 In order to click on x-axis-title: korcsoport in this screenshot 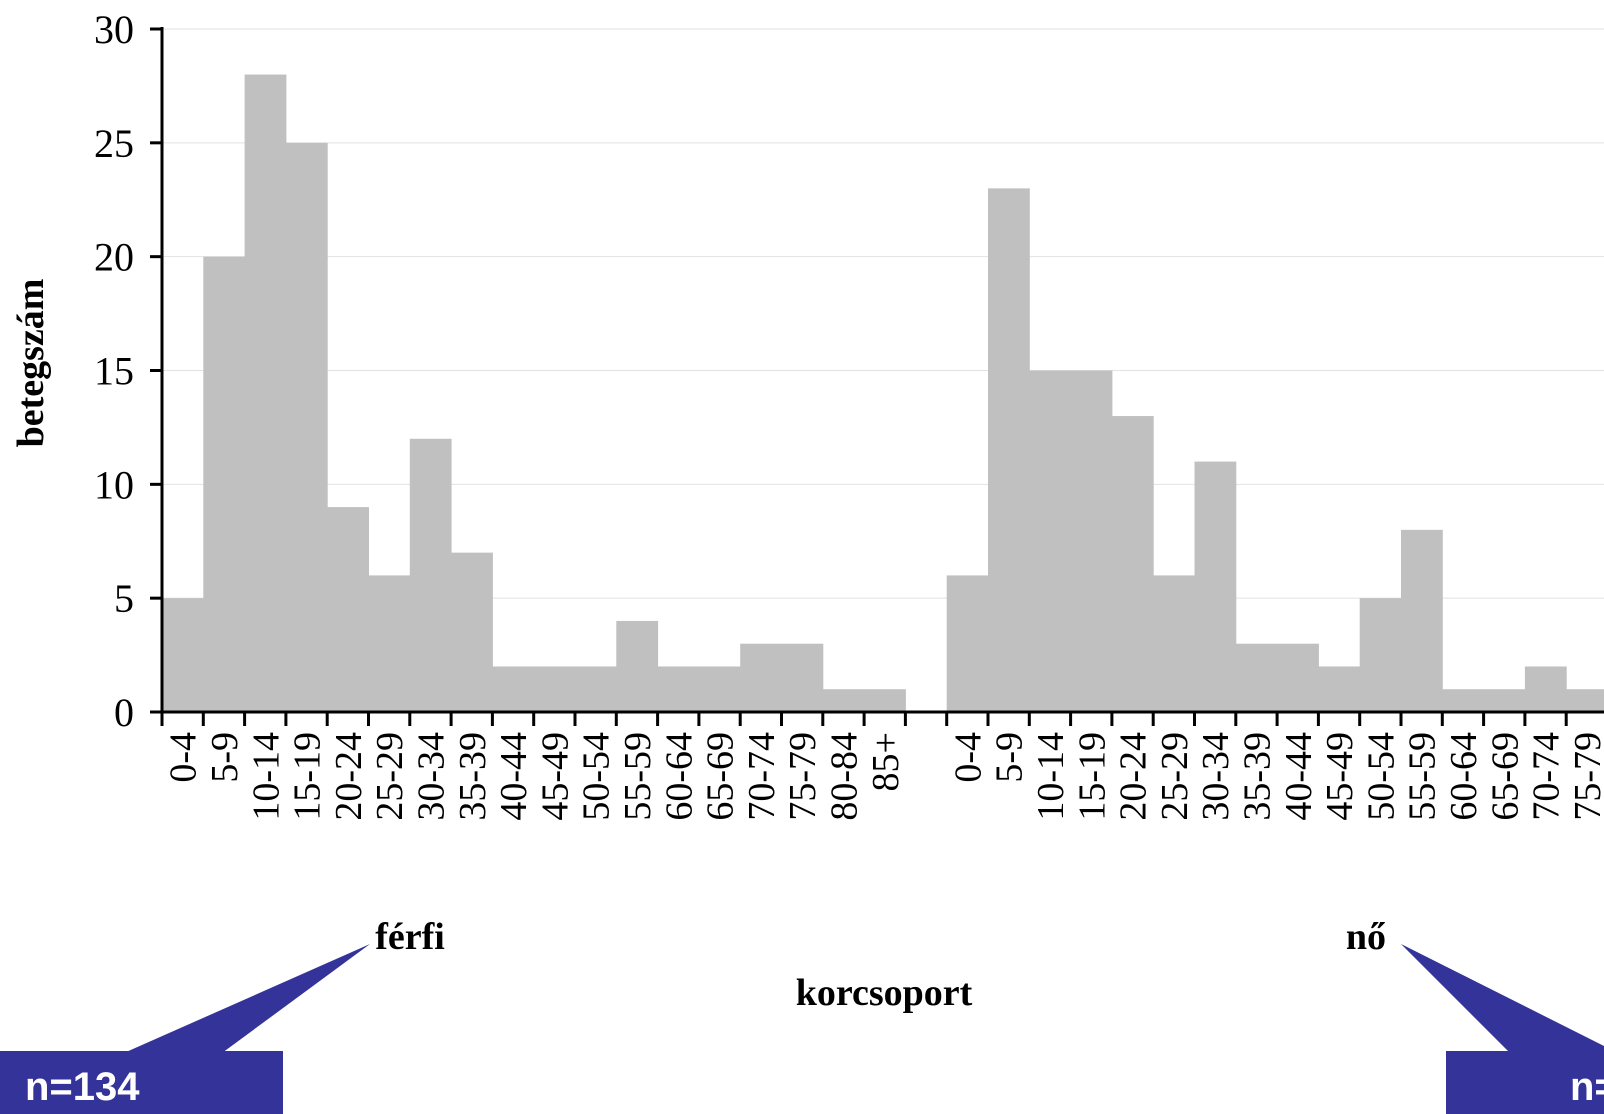, I will do `click(884, 993)`.